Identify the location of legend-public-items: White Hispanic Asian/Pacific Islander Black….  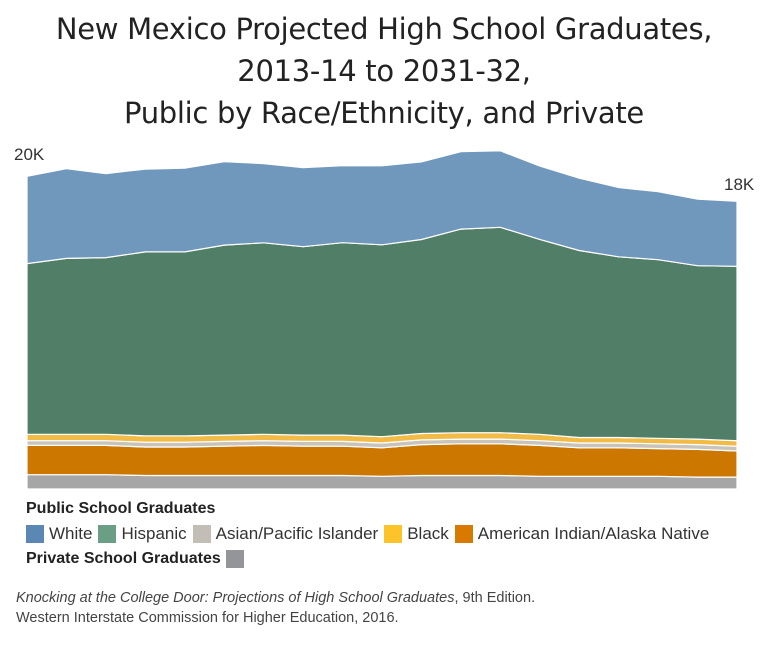
(370, 534).